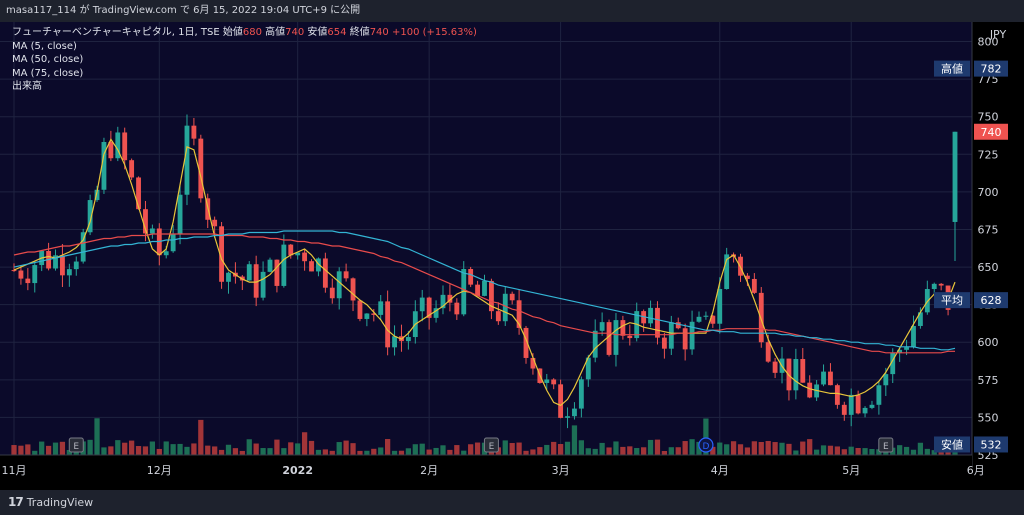  I want to click on legend-ma75: MA (75, close), so click(48, 73).